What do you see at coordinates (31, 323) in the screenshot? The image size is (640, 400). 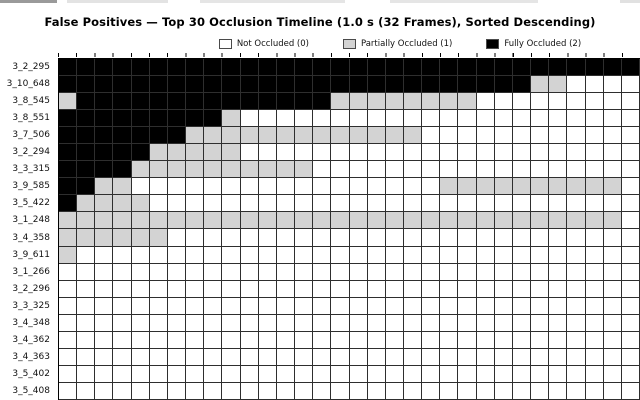 I see `row-label: 3_4_348` at bounding box center [31, 323].